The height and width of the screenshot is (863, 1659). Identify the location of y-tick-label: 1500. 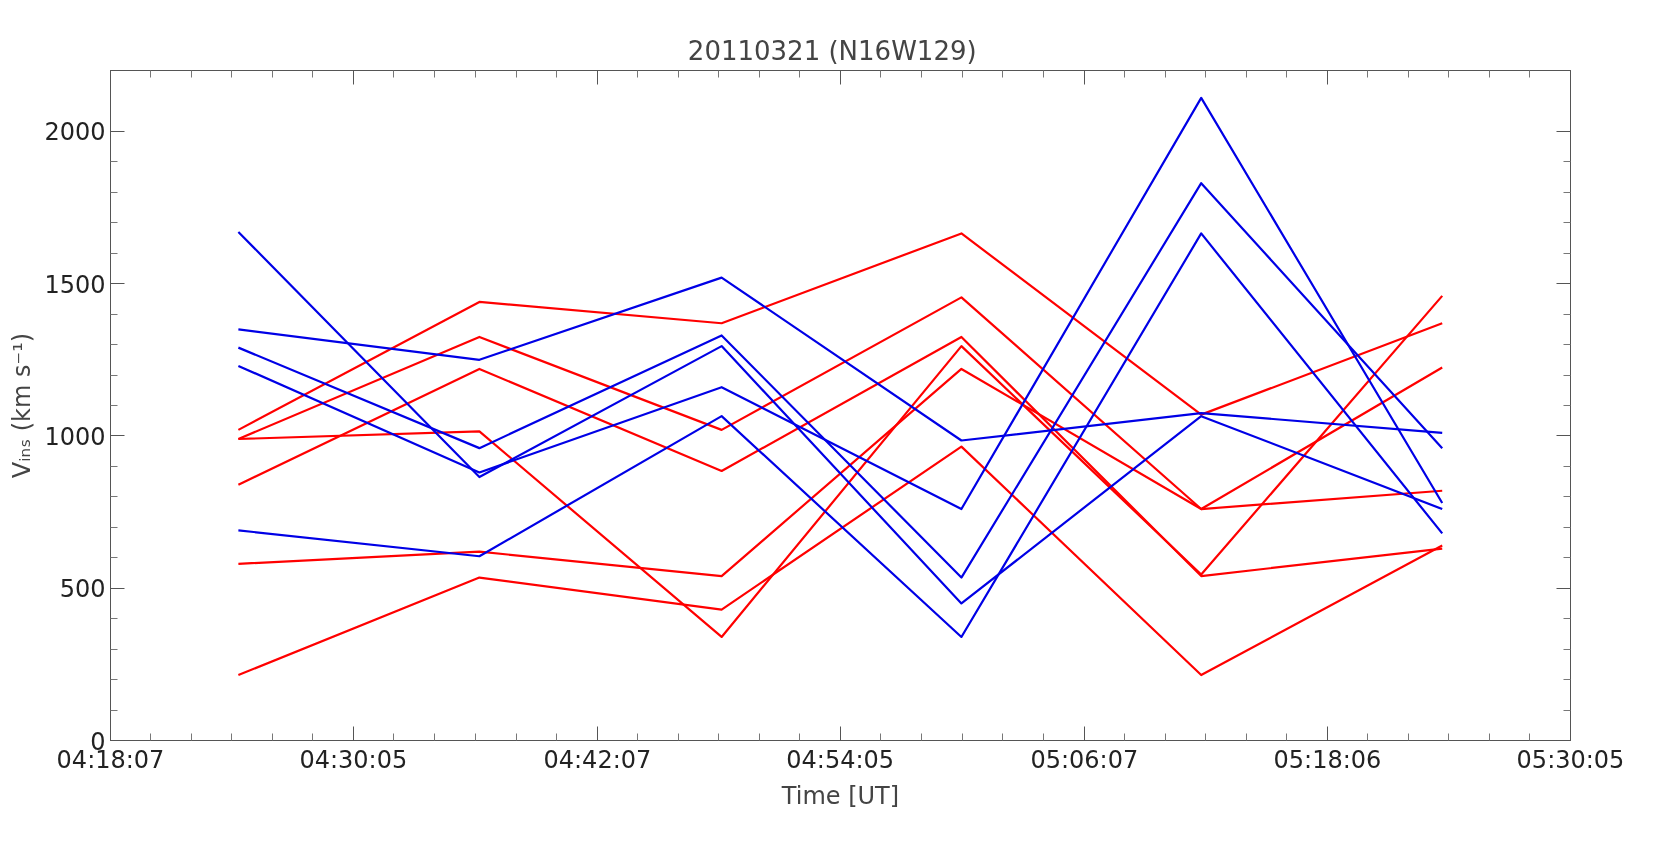
(75, 284).